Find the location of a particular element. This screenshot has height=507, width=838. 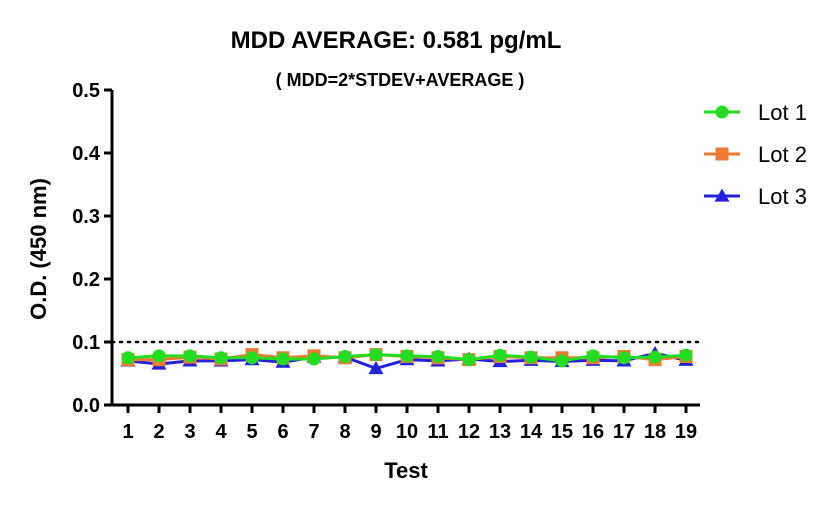

y-tick-label: 0.3 is located at coordinates (86, 217).